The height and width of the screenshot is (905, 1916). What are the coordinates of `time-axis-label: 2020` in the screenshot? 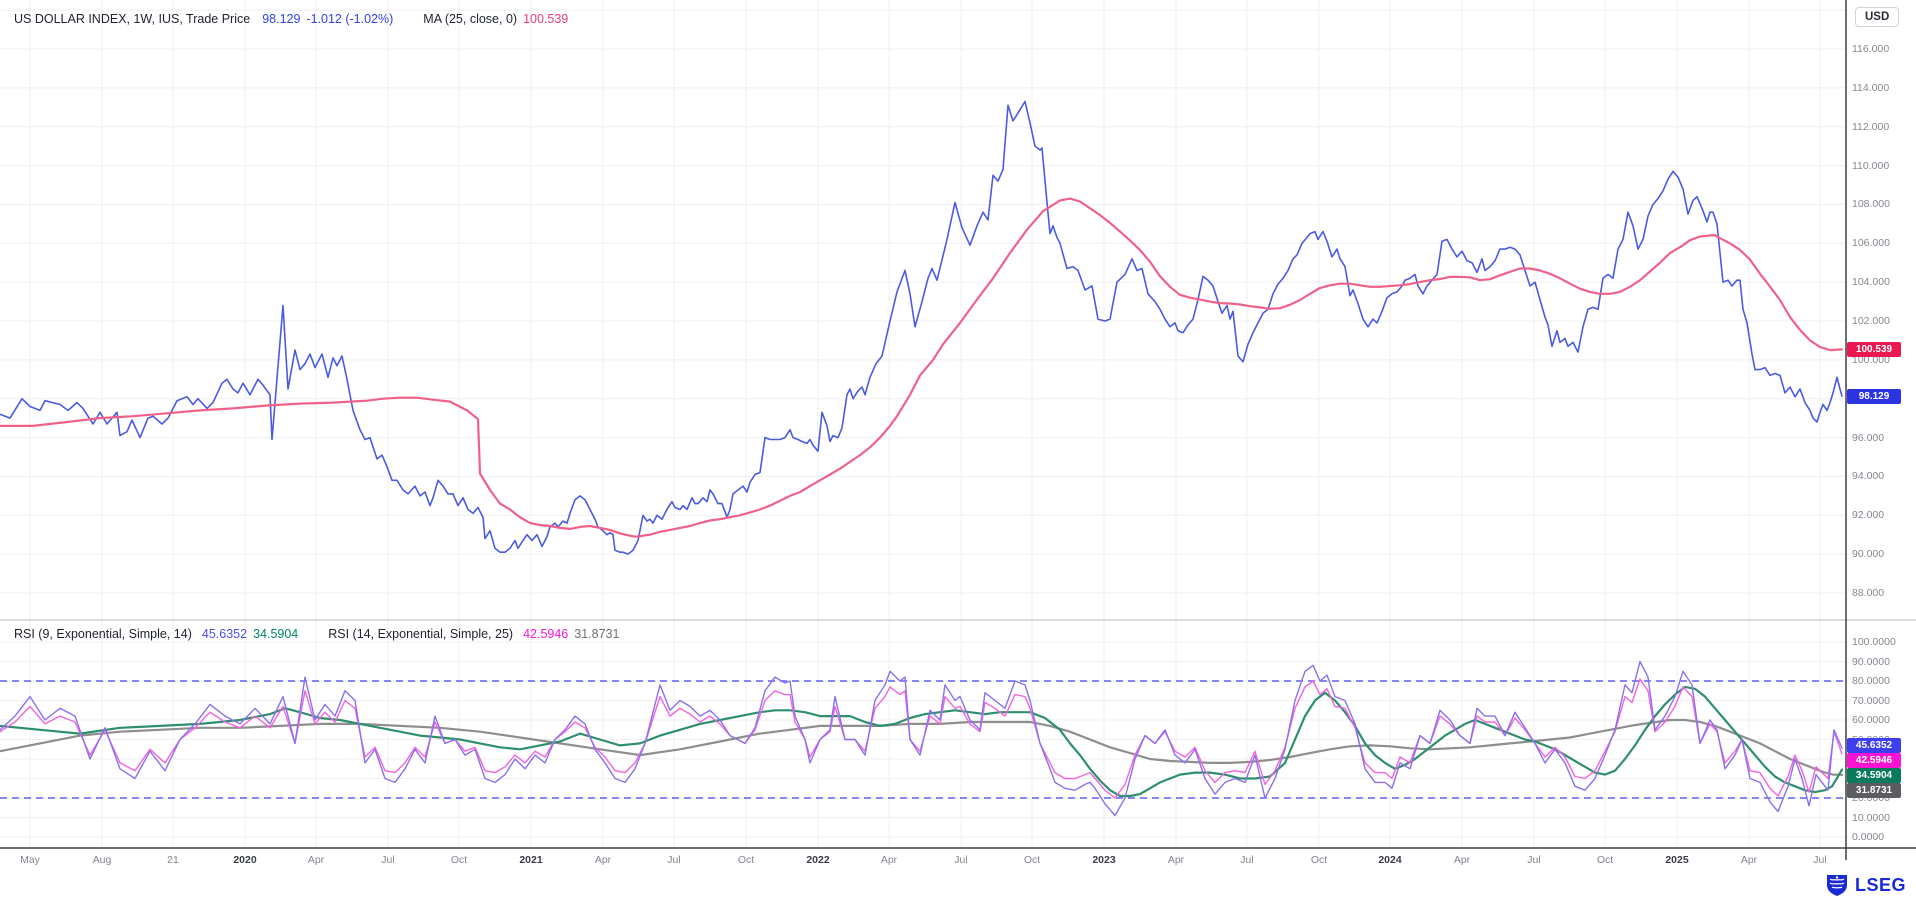 It's located at (245, 860).